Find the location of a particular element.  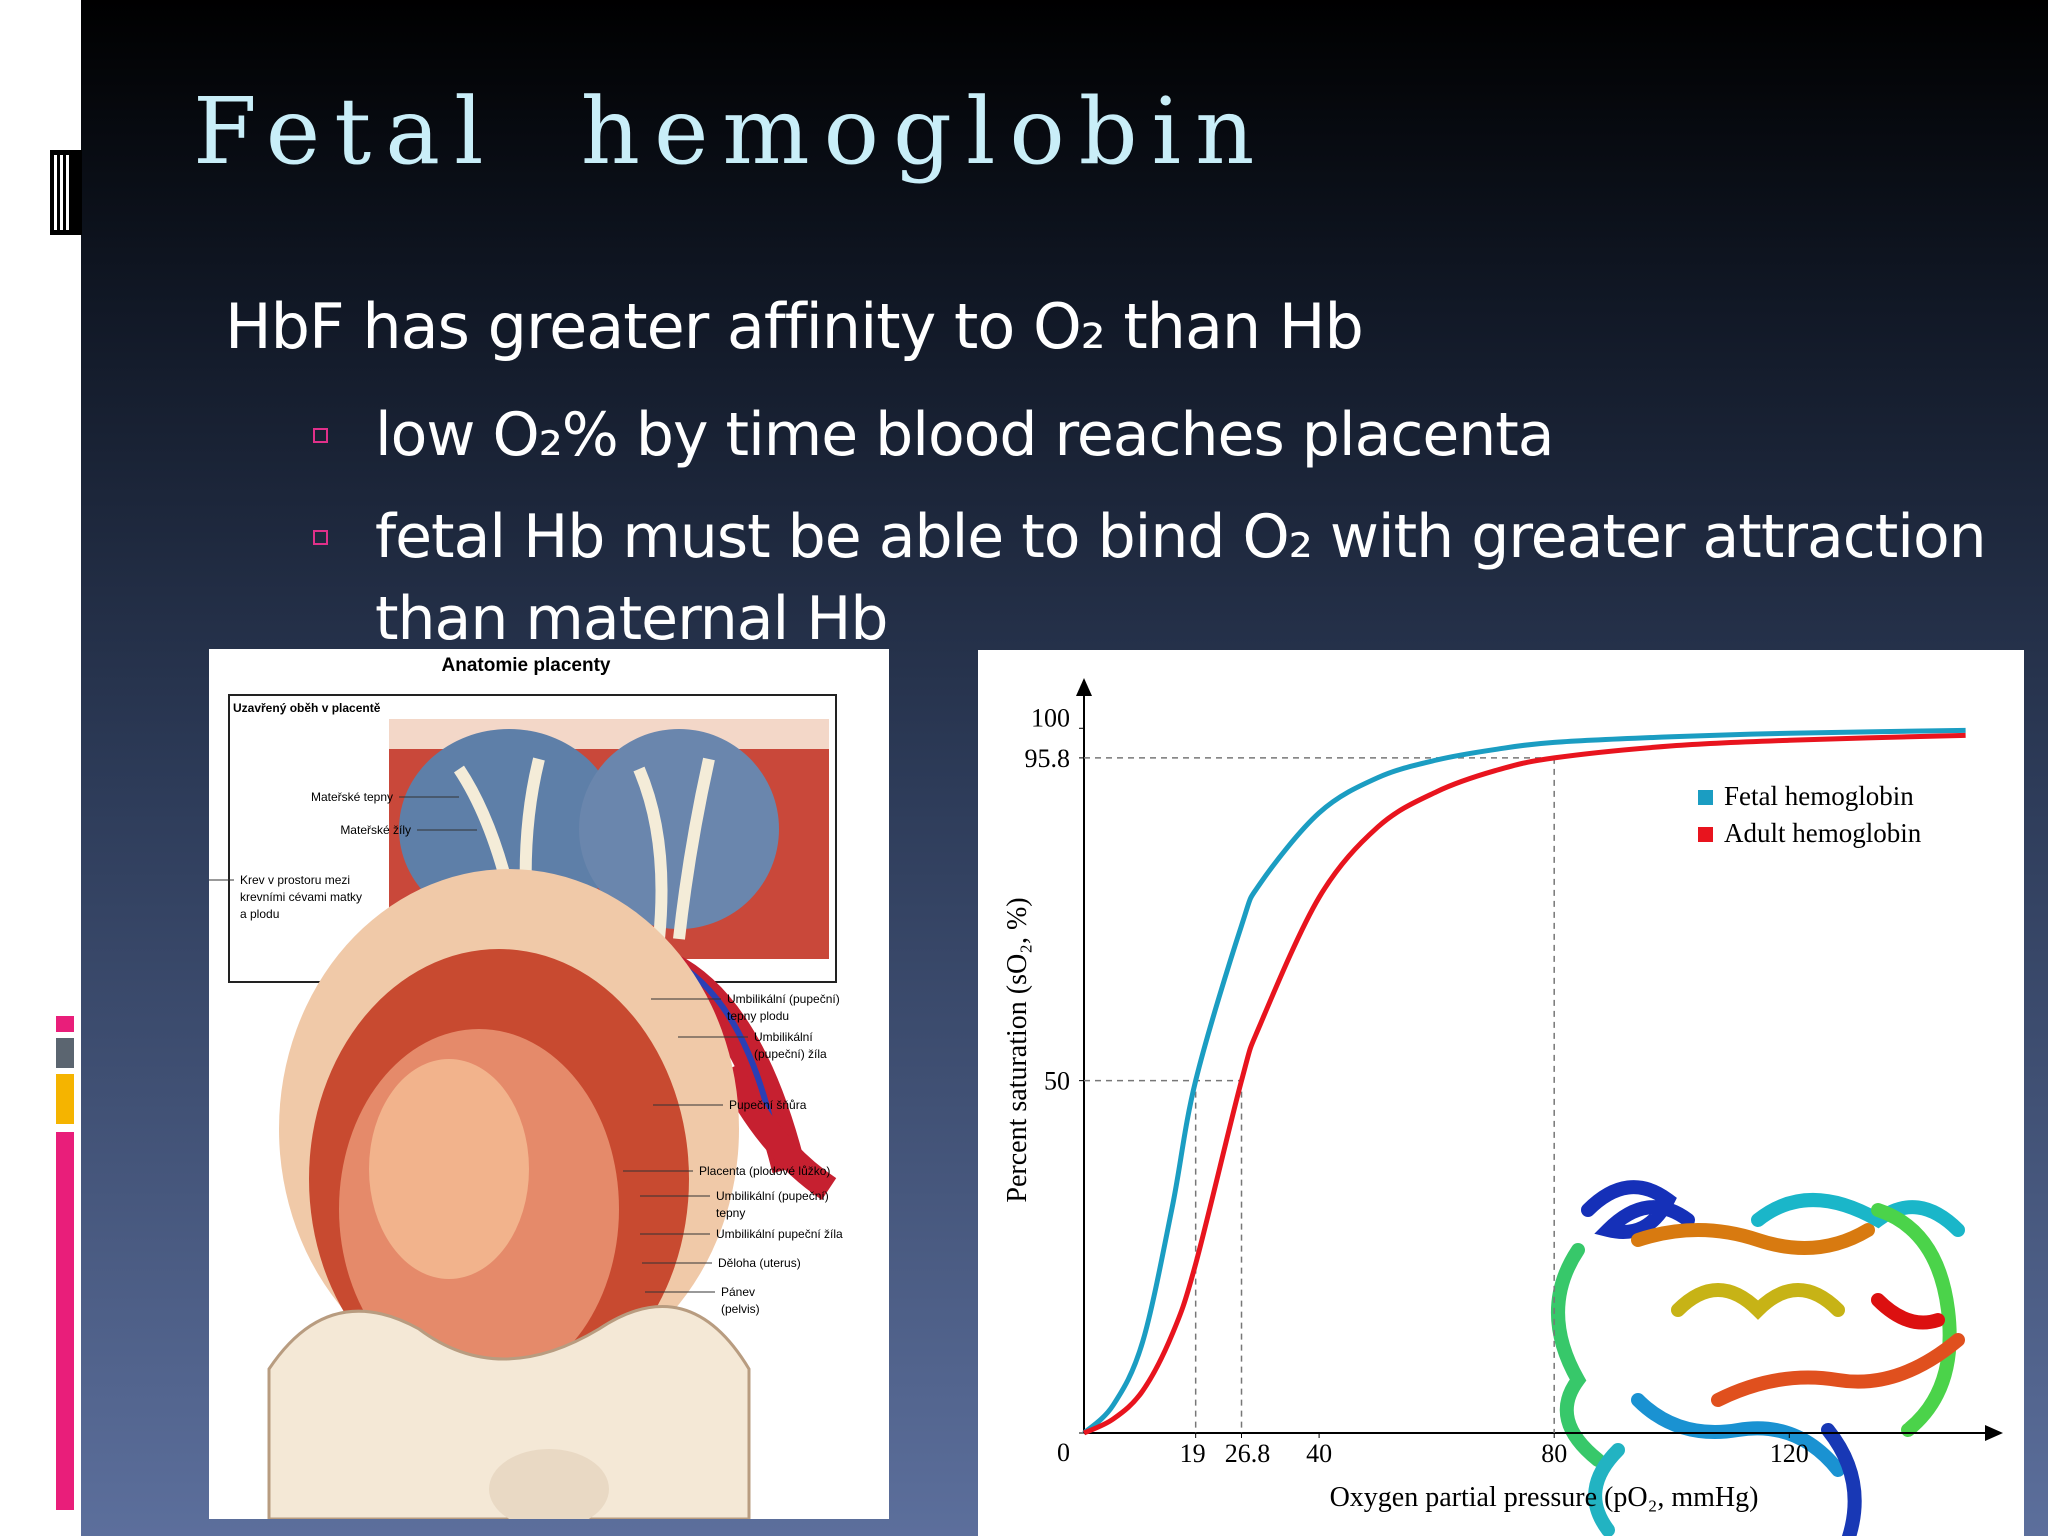

figure-label: a plodu is located at coordinates (259, 914).